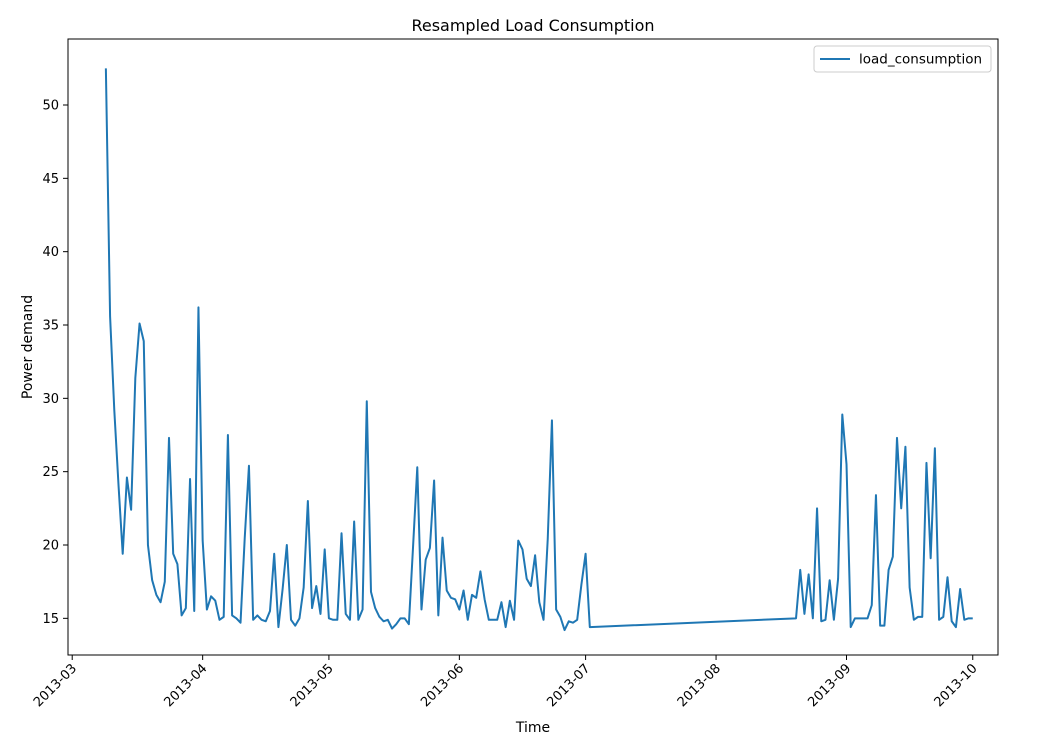  I want to click on legend-label: load_consumption, so click(920, 60).